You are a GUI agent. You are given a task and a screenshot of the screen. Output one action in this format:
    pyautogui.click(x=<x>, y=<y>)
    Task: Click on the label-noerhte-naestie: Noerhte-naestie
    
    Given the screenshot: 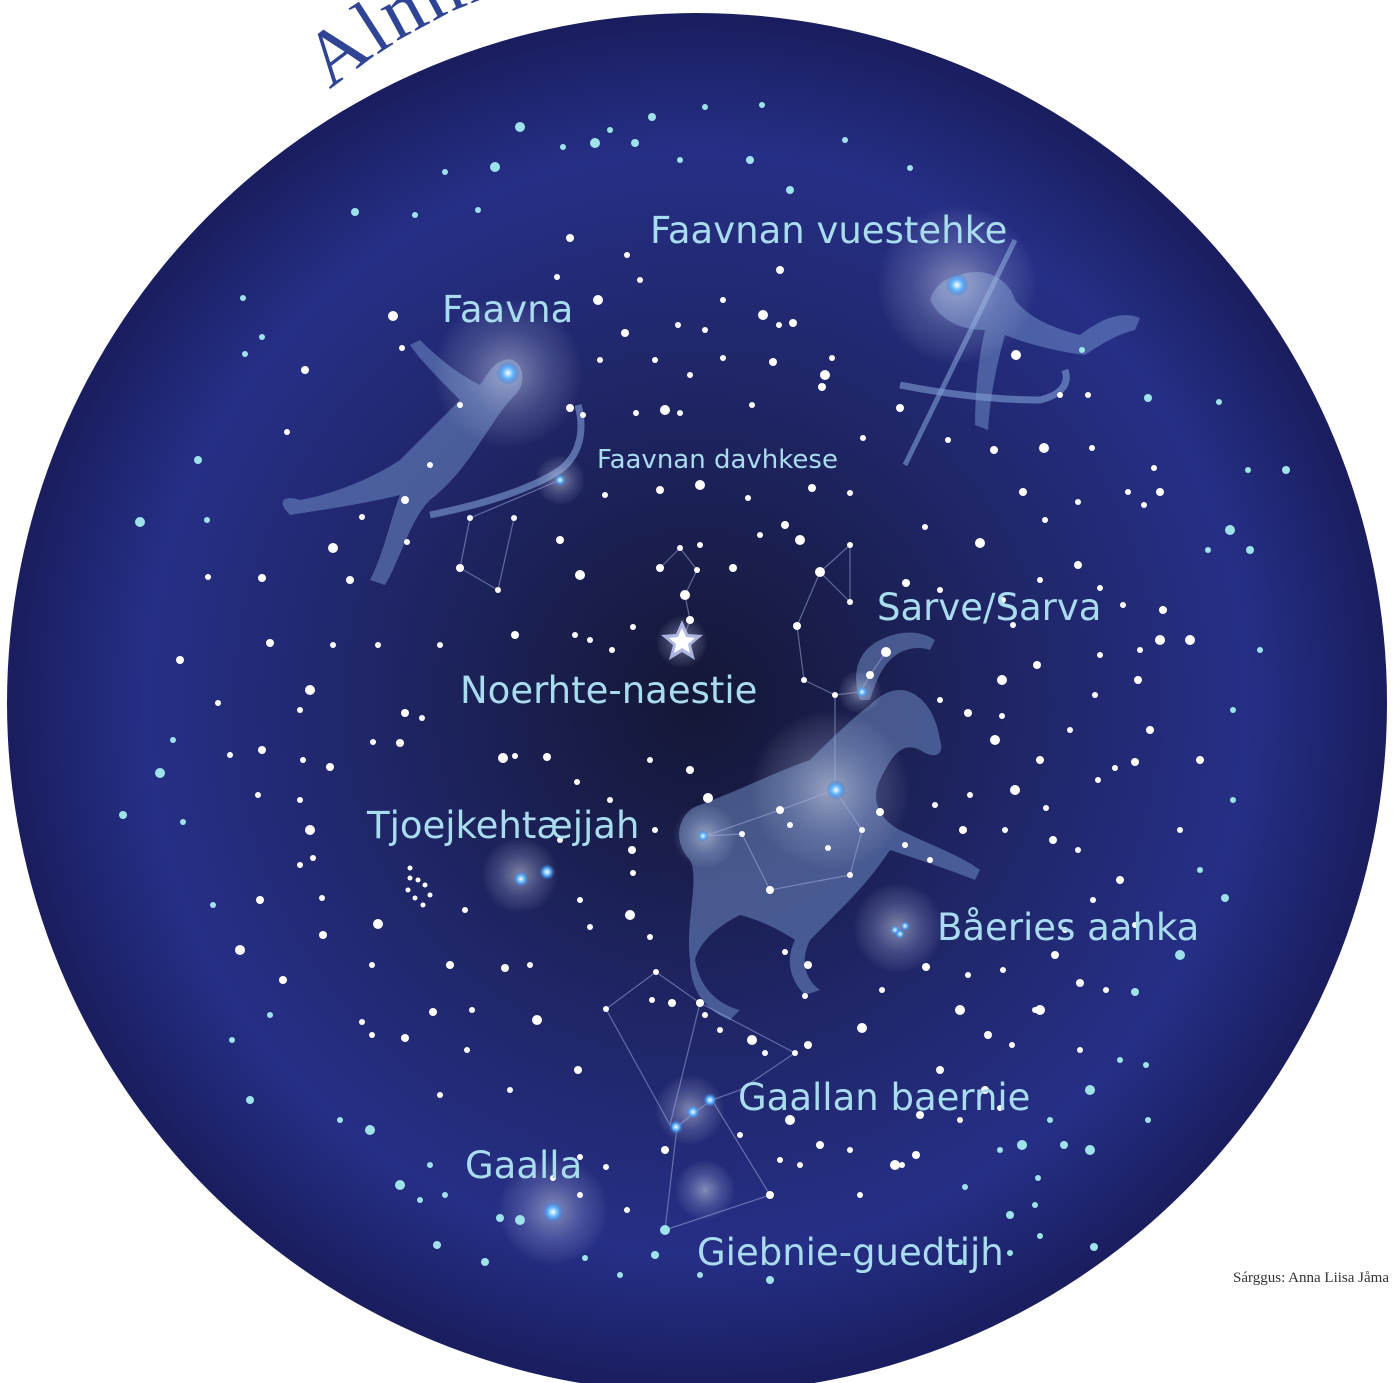 What is the action you would take?
    pyautogui.click(x=608, y=690)
    